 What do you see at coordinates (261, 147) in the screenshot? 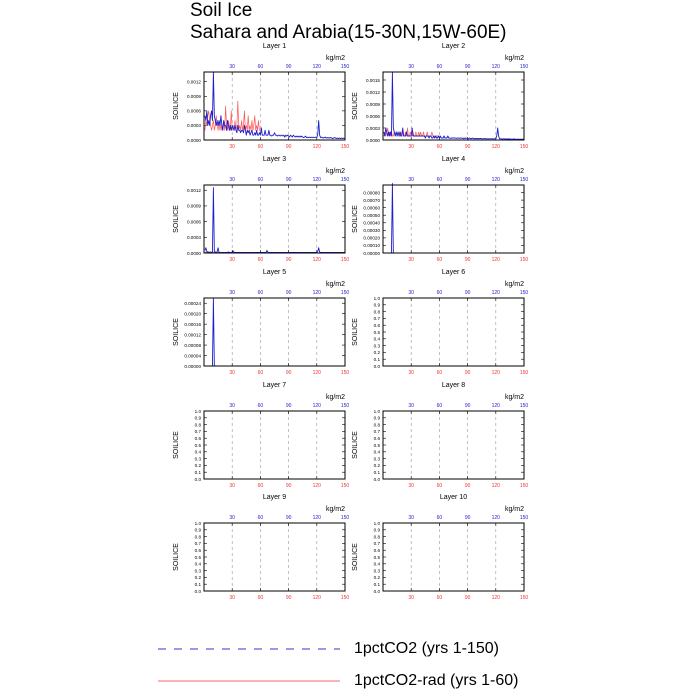
I see `panel-1-xtick-bottom: 60` at bounding box center [261, 147].